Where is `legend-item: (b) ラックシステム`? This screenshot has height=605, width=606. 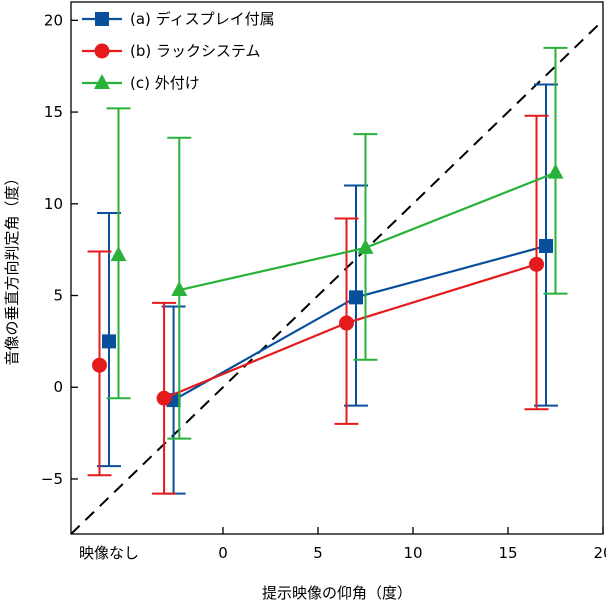 legend-item: (b) ラックシステム is located at coordinates (171, 51).